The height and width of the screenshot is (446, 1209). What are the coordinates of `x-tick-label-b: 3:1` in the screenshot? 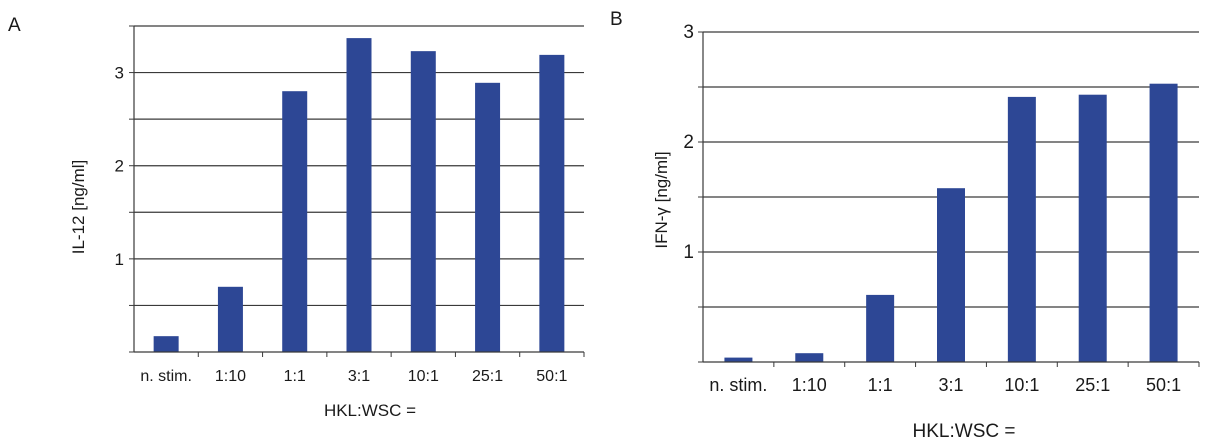 It's located at (950, 385).